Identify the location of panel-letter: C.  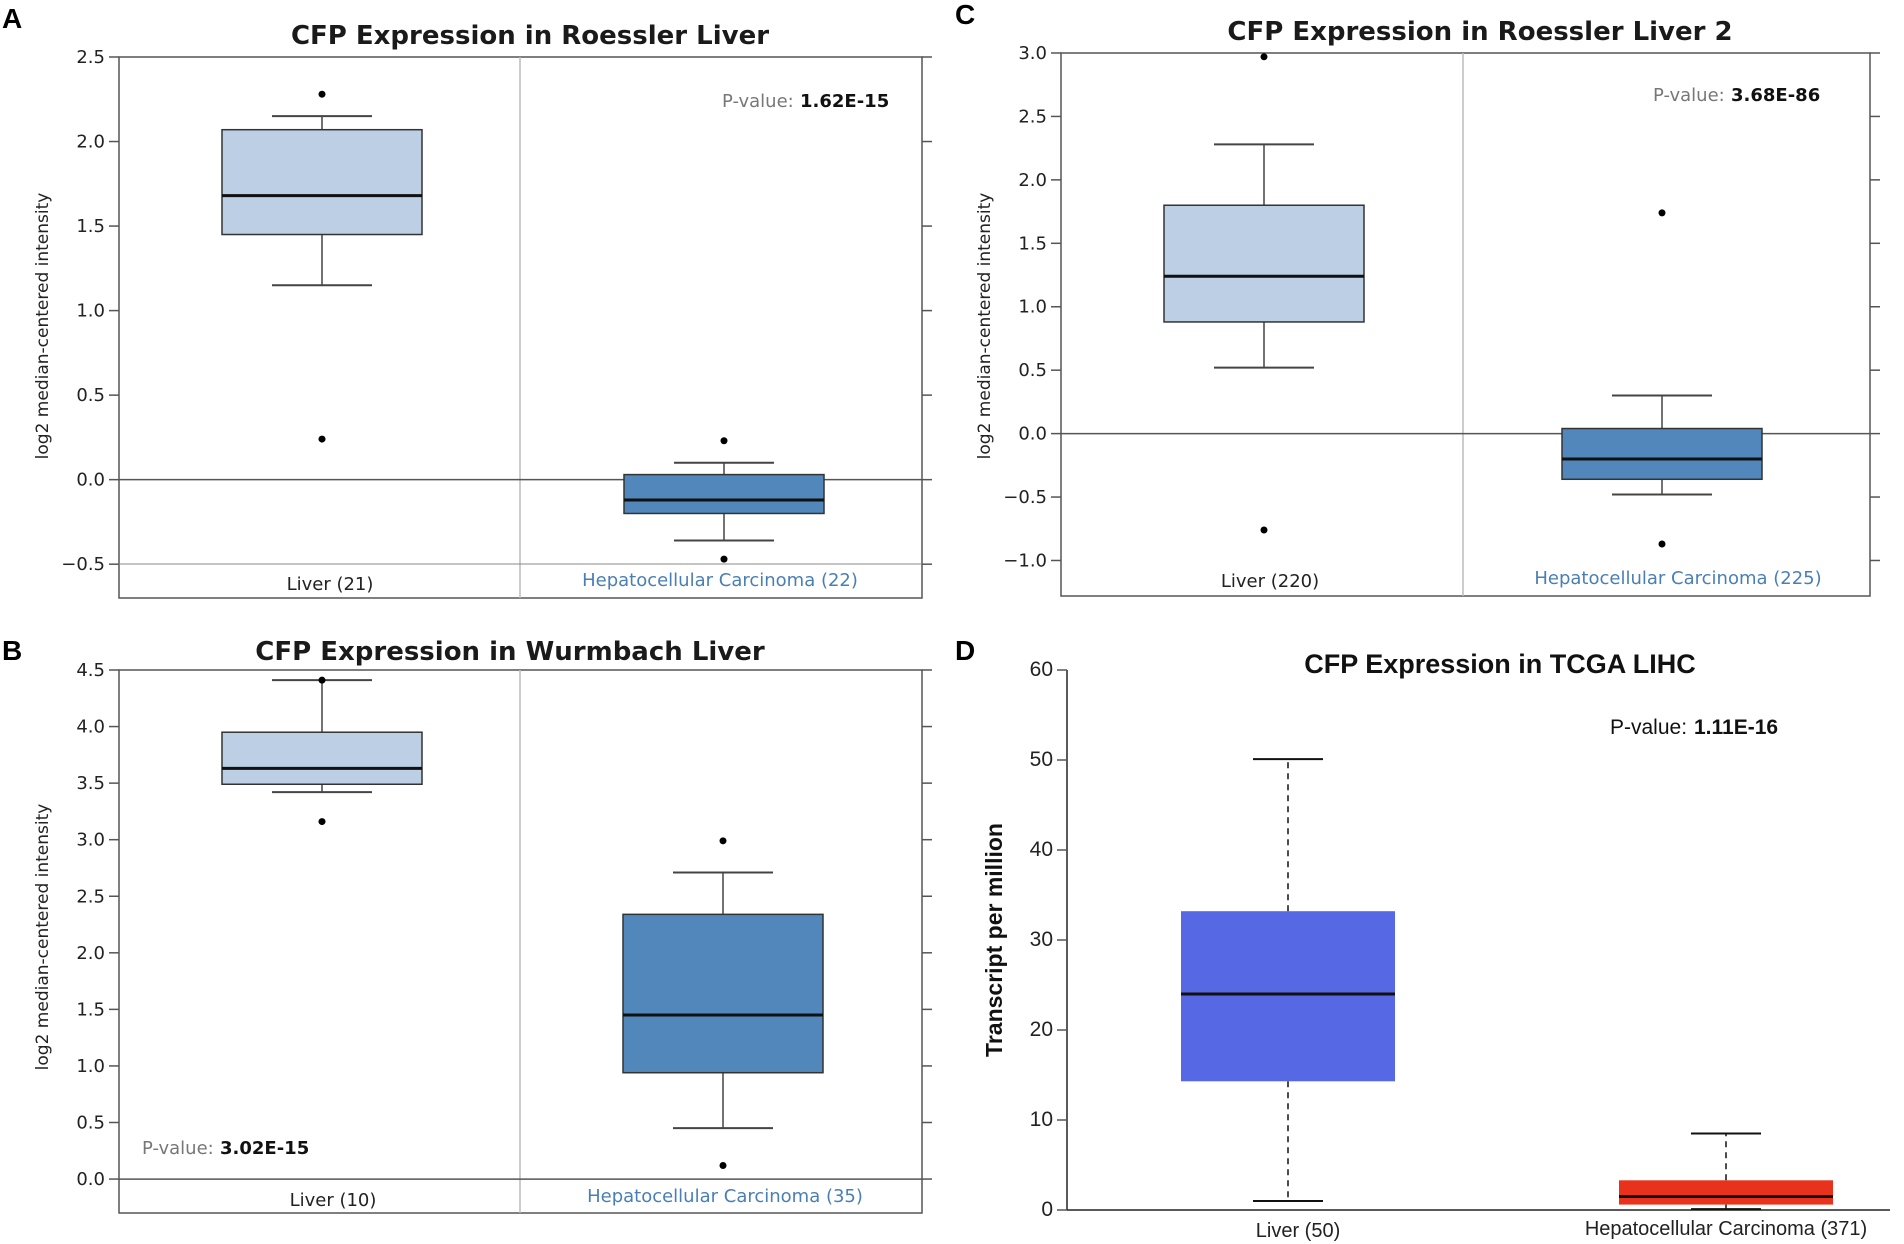
(965, 15).